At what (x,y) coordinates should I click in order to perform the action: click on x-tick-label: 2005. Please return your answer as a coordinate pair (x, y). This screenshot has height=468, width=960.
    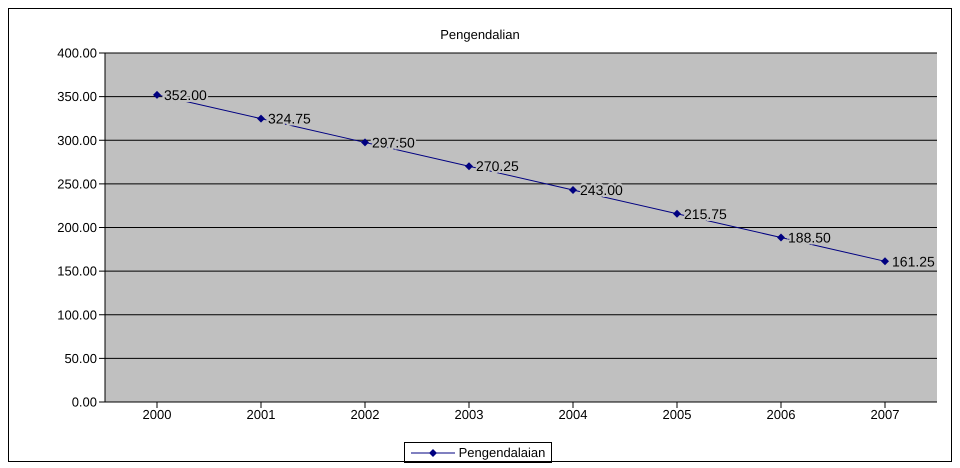
    Looking at the image, I should click on (677, 414).